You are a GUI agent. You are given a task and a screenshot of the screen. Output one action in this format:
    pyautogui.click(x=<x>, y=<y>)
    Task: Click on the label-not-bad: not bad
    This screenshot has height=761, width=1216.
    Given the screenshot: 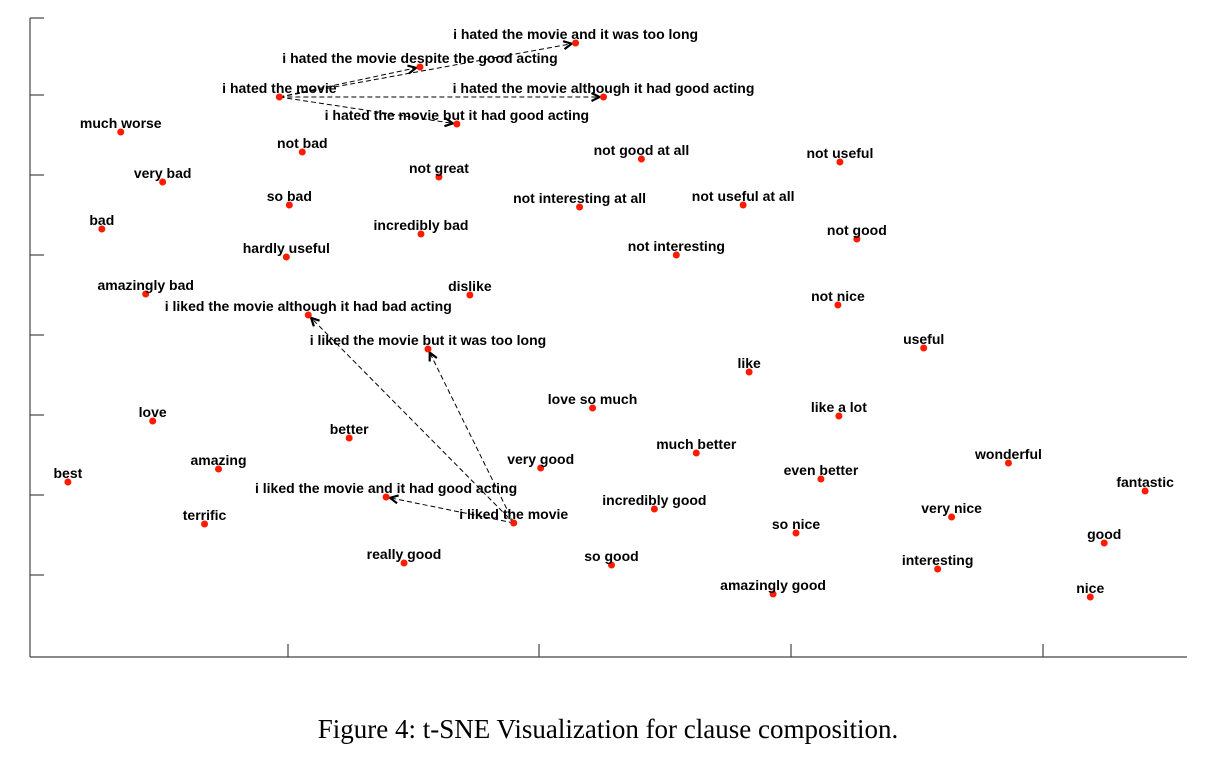 What is the action you would take?
    pyautogui.click(x=302, y=143)
    